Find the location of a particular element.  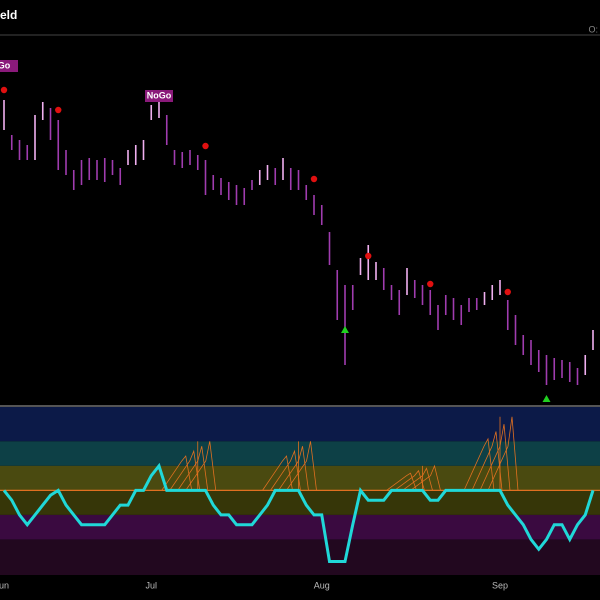

x-tick-label: un is located at coordinates (4, 585).